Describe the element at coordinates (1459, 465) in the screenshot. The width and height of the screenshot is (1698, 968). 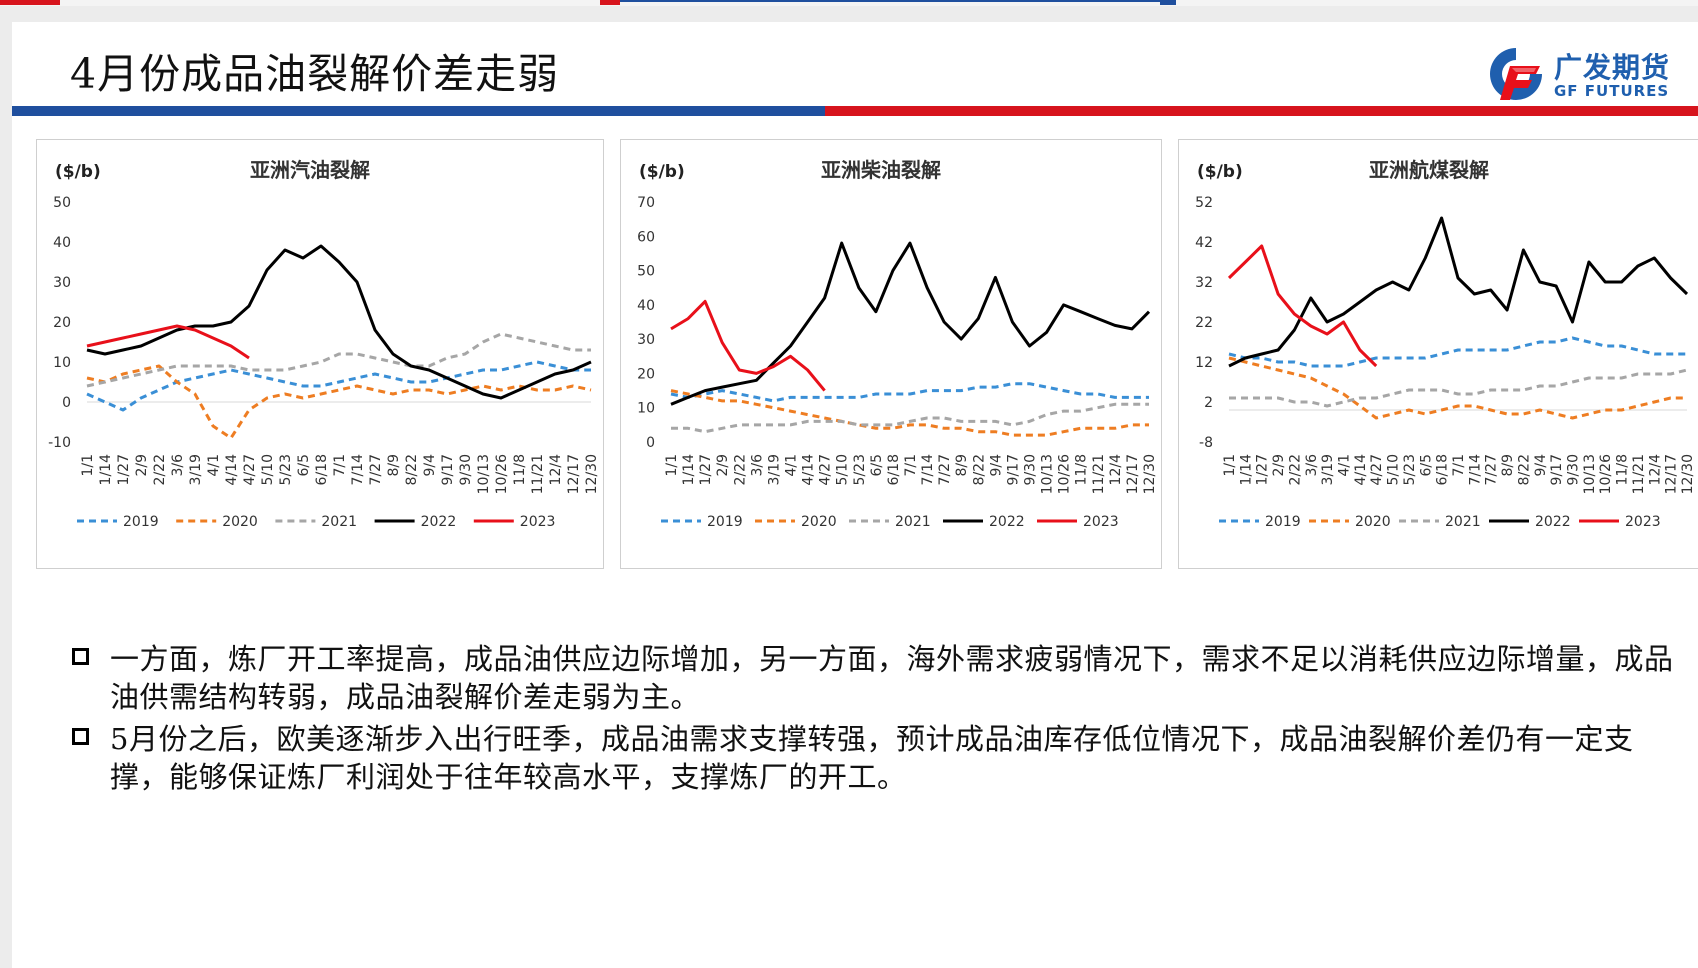
I see `x-tick-label: 7/1` at that location.